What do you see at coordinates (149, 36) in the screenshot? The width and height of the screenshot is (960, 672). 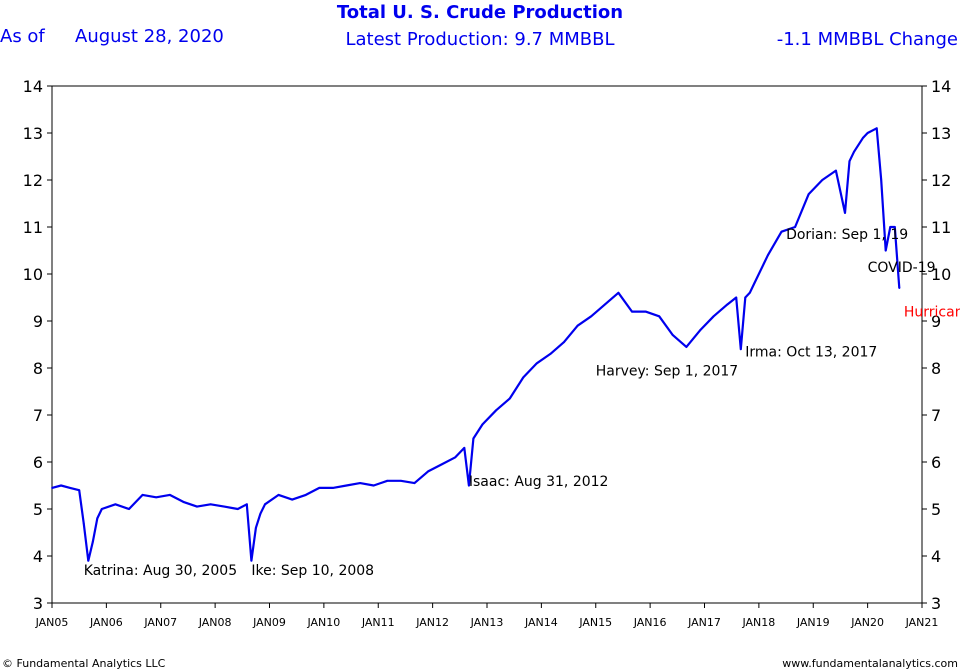 I see `as-of-date: August 28, 2020` at bounding box center [149, 36].